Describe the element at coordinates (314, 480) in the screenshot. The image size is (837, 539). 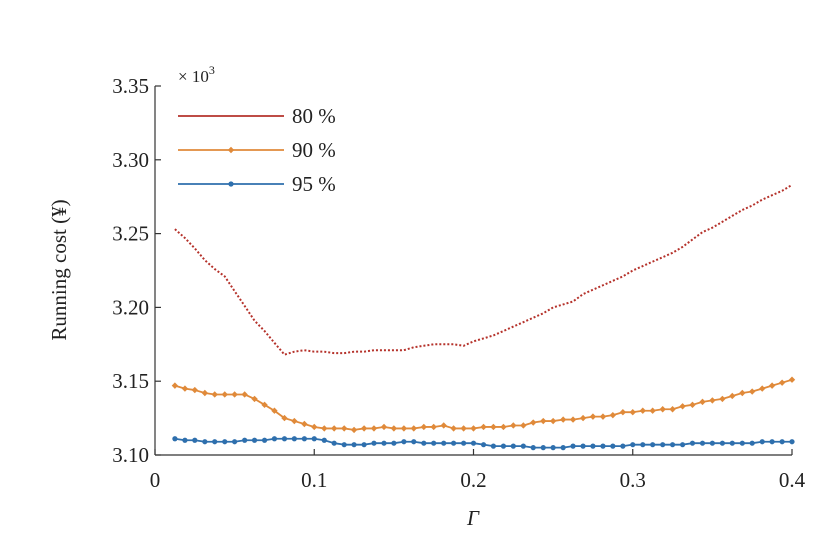
I see `x-tick-label: 0.1` at that location.